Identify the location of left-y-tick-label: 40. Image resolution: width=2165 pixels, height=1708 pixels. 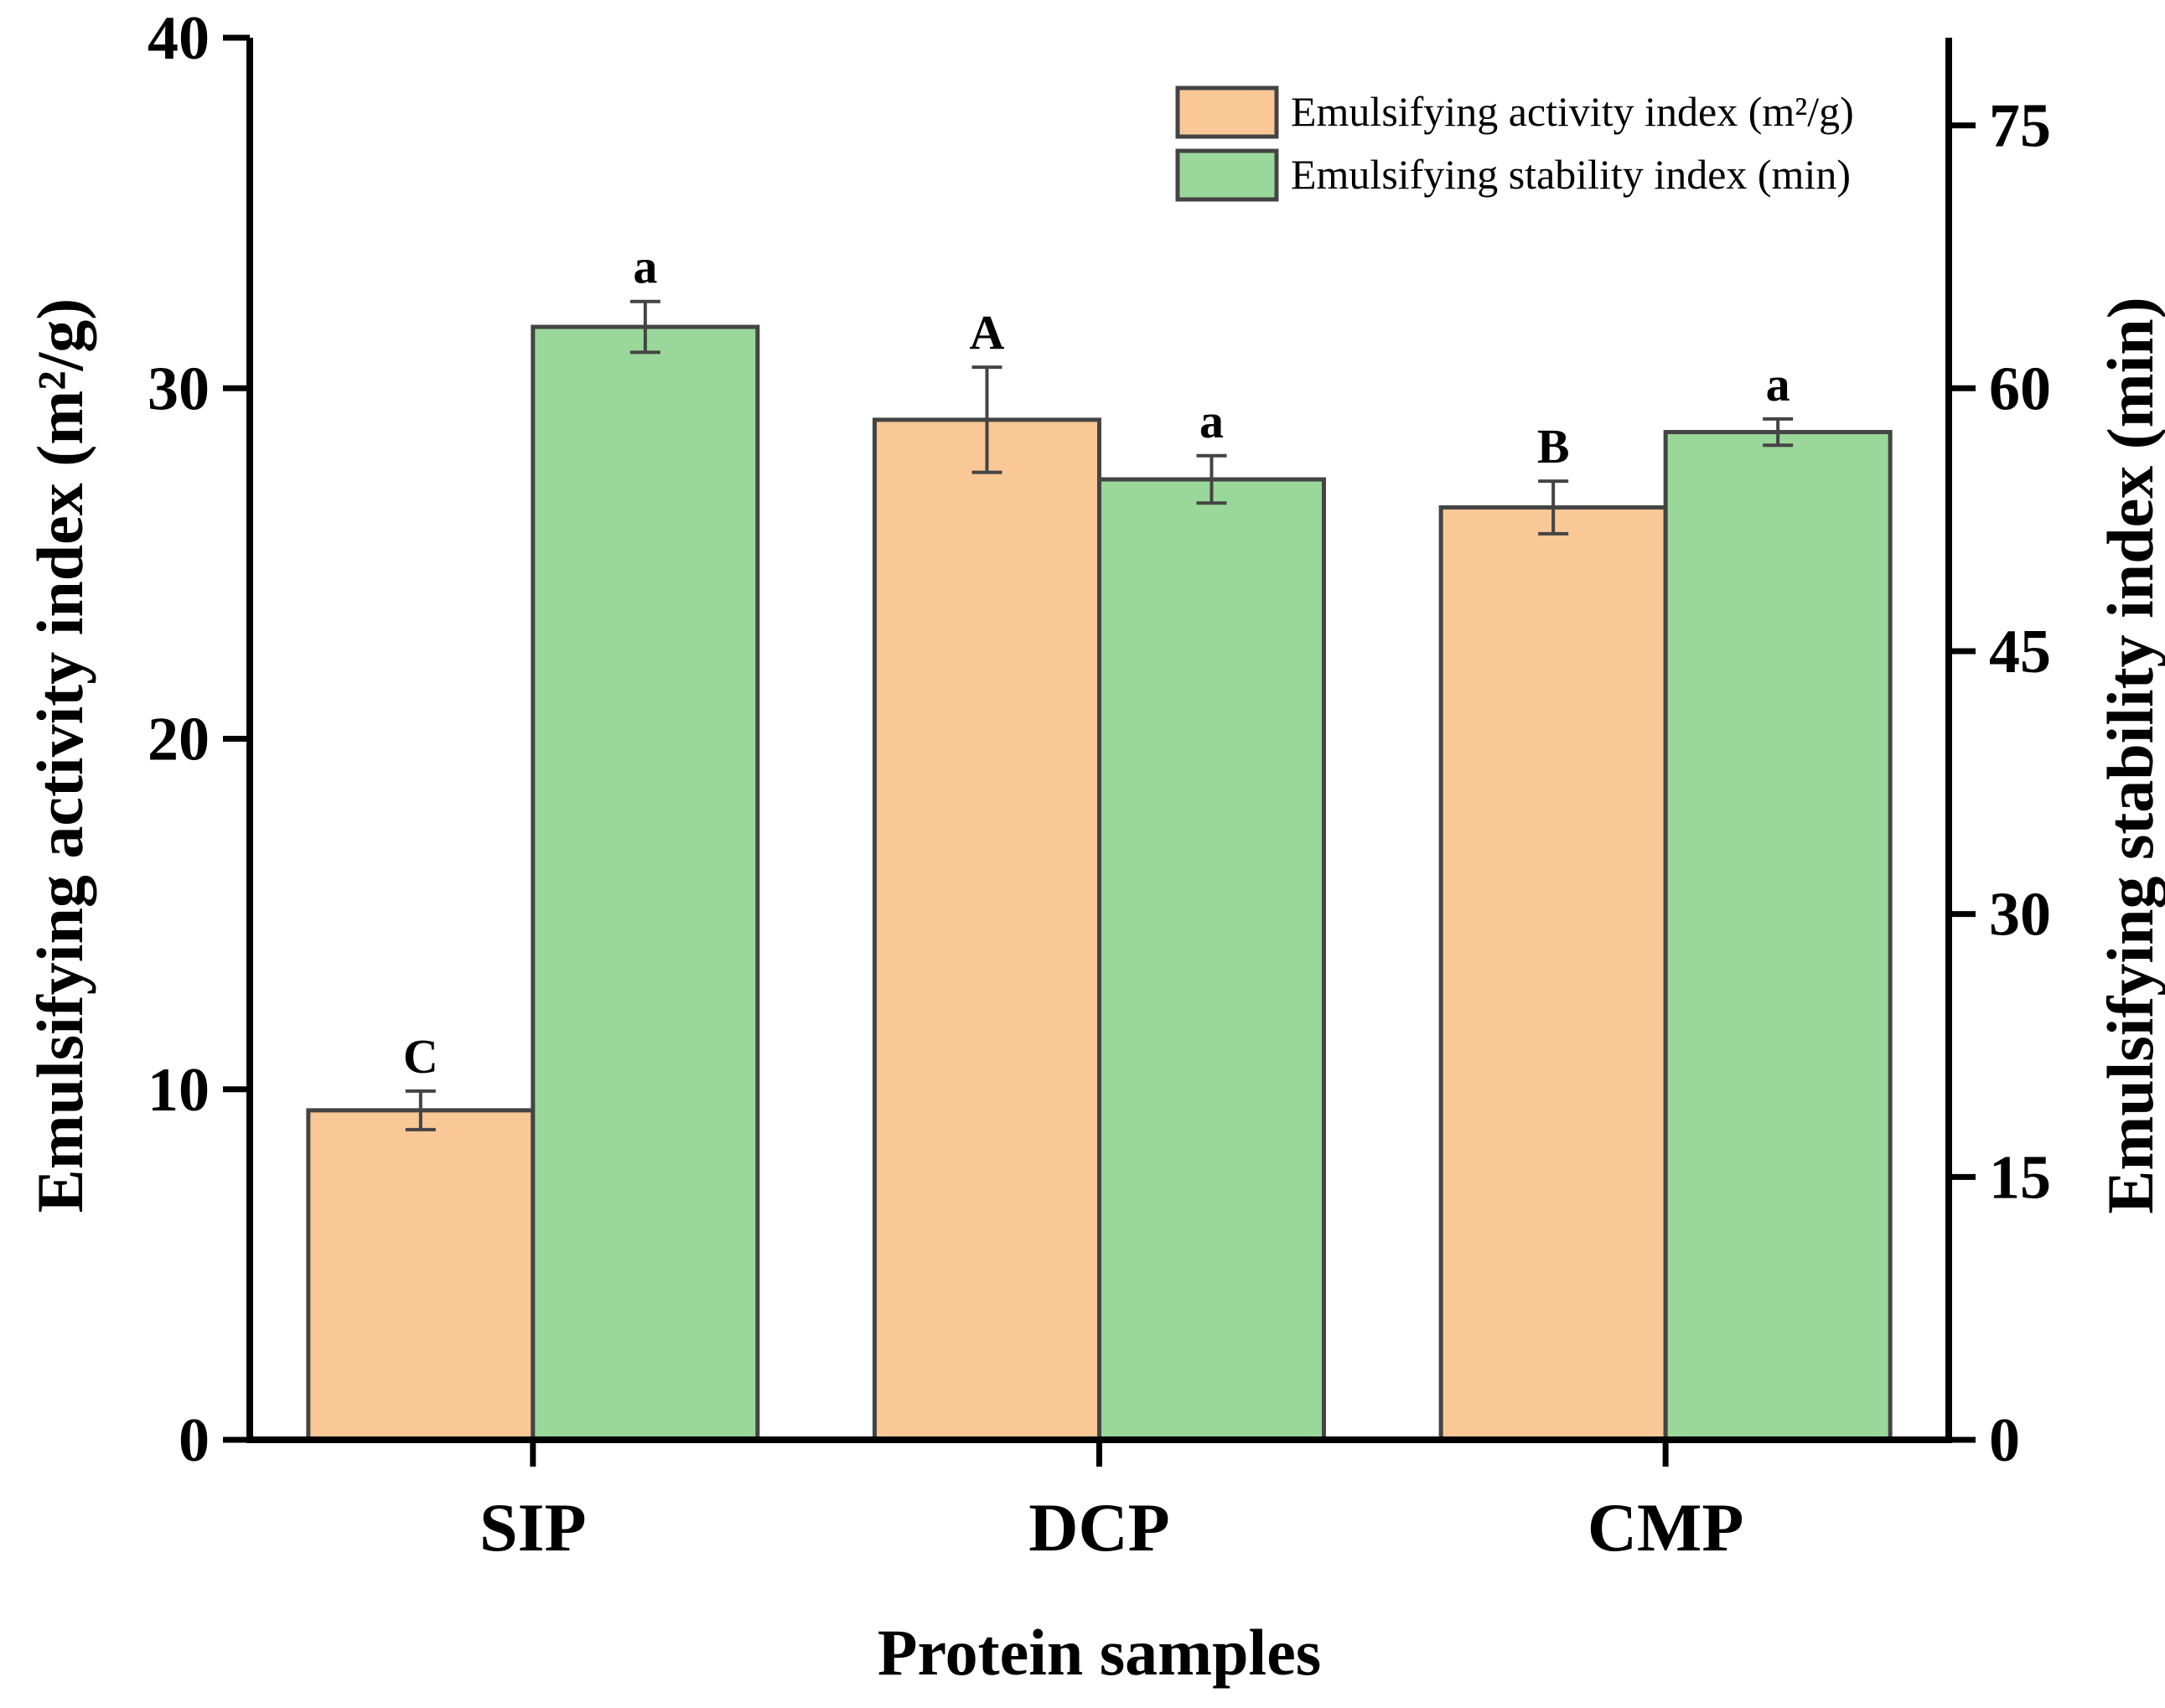
(179, 38).